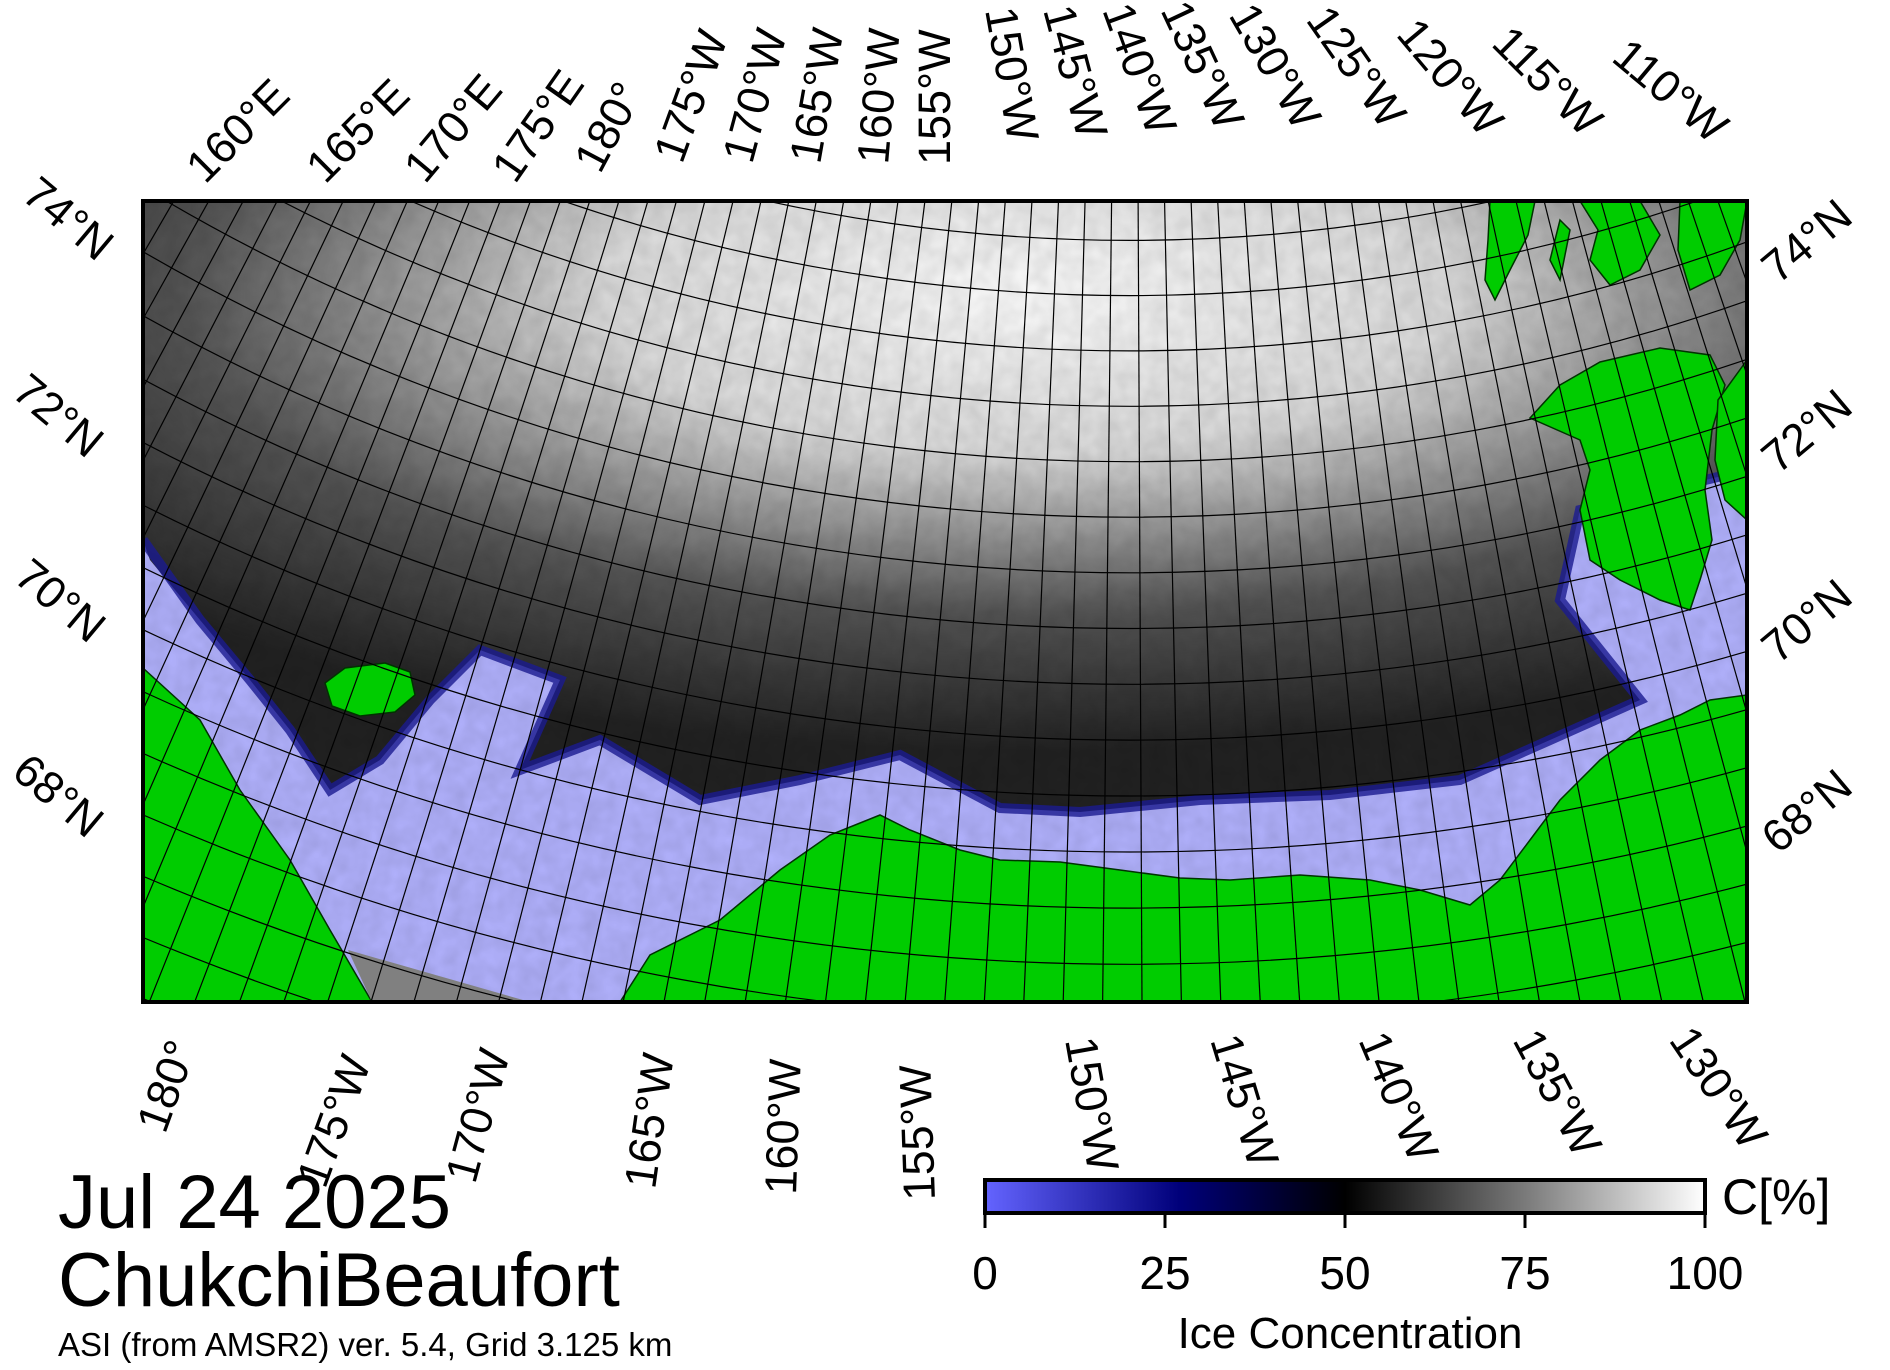 The height and width of the screenshot is (1370, 1890). I want to click on top-lon-label: 165°E, so click(357, 130).